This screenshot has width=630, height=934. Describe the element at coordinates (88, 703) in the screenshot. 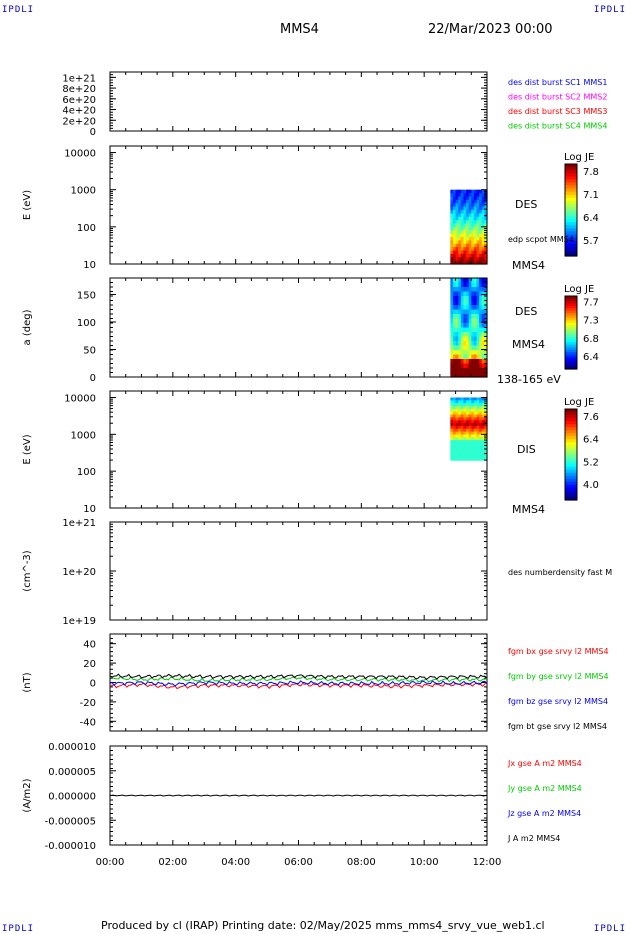

I see `fgm-ytick-label: -20` at that location.